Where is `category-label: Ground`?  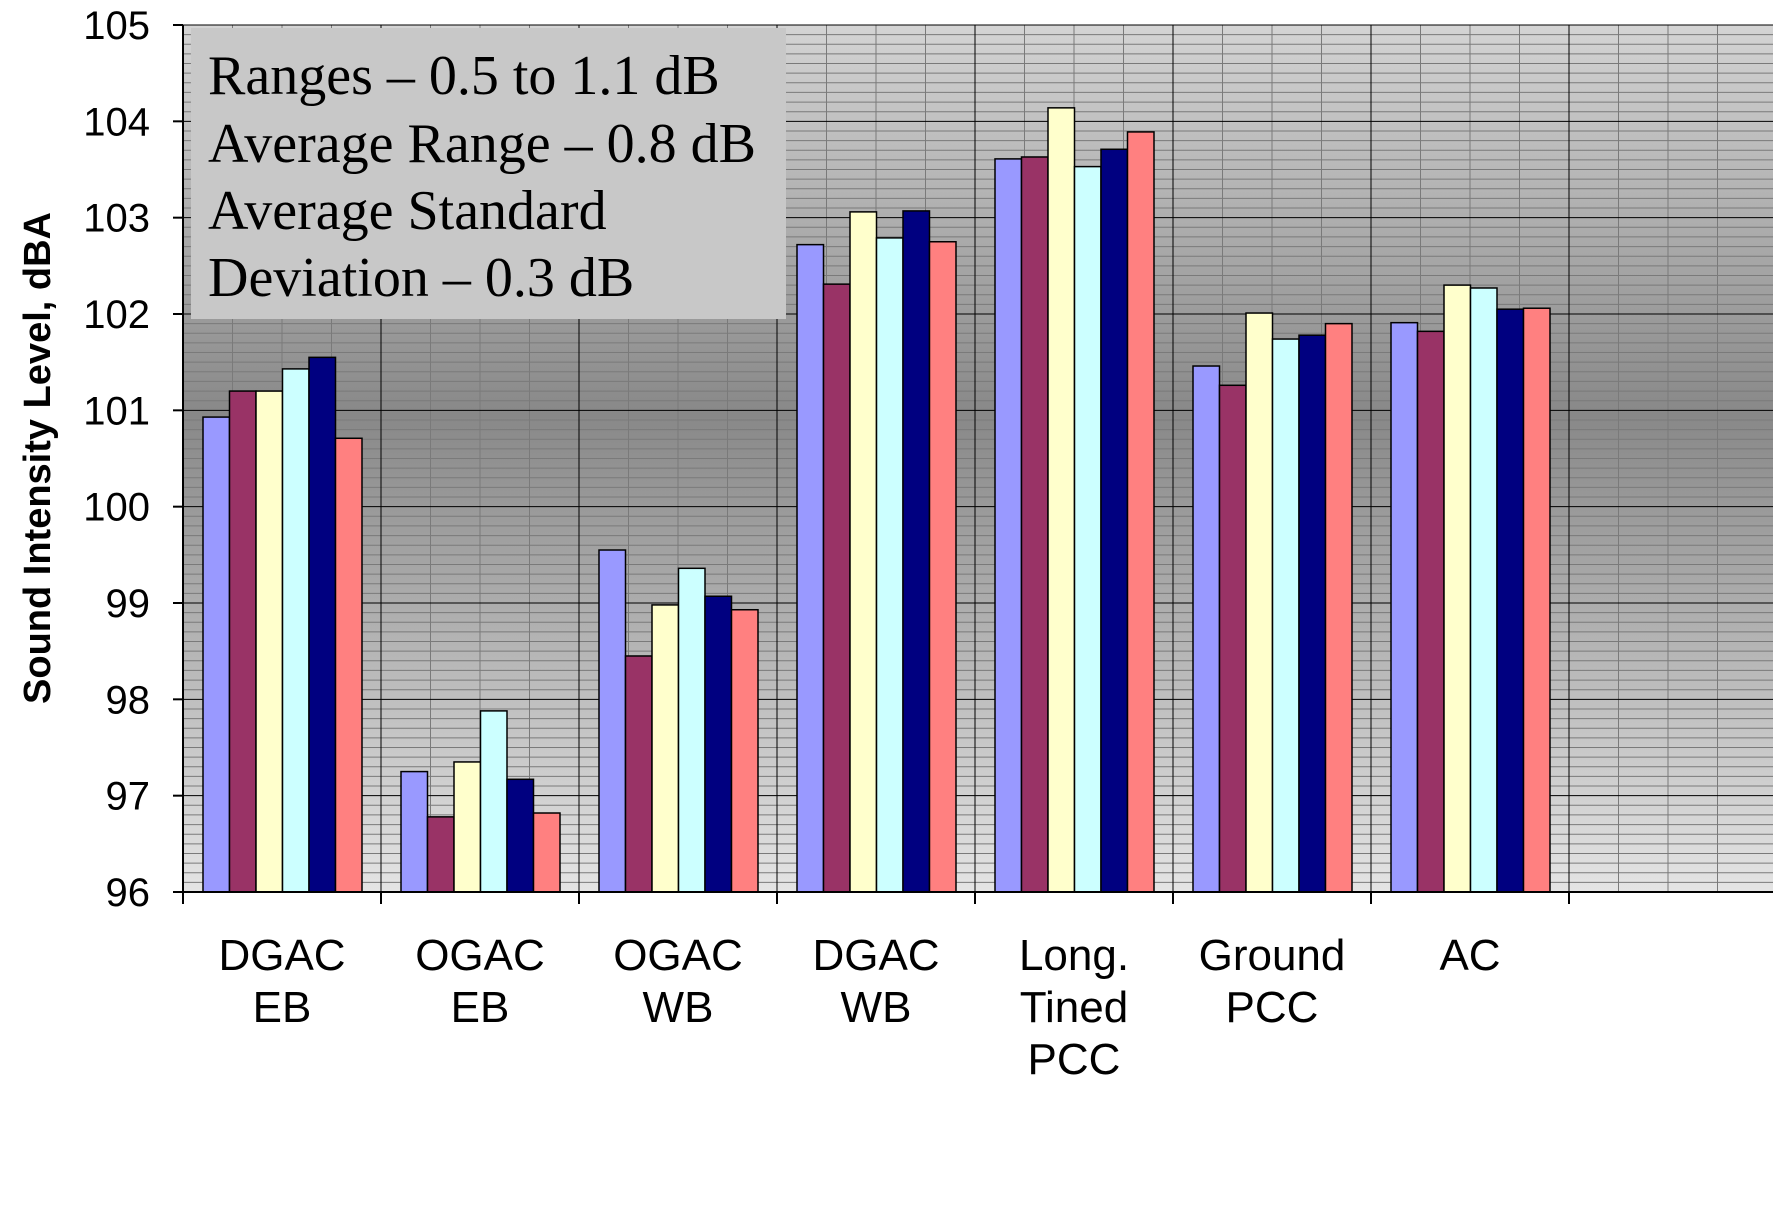 category-label: Ground is located at coordinates (1272, 955).